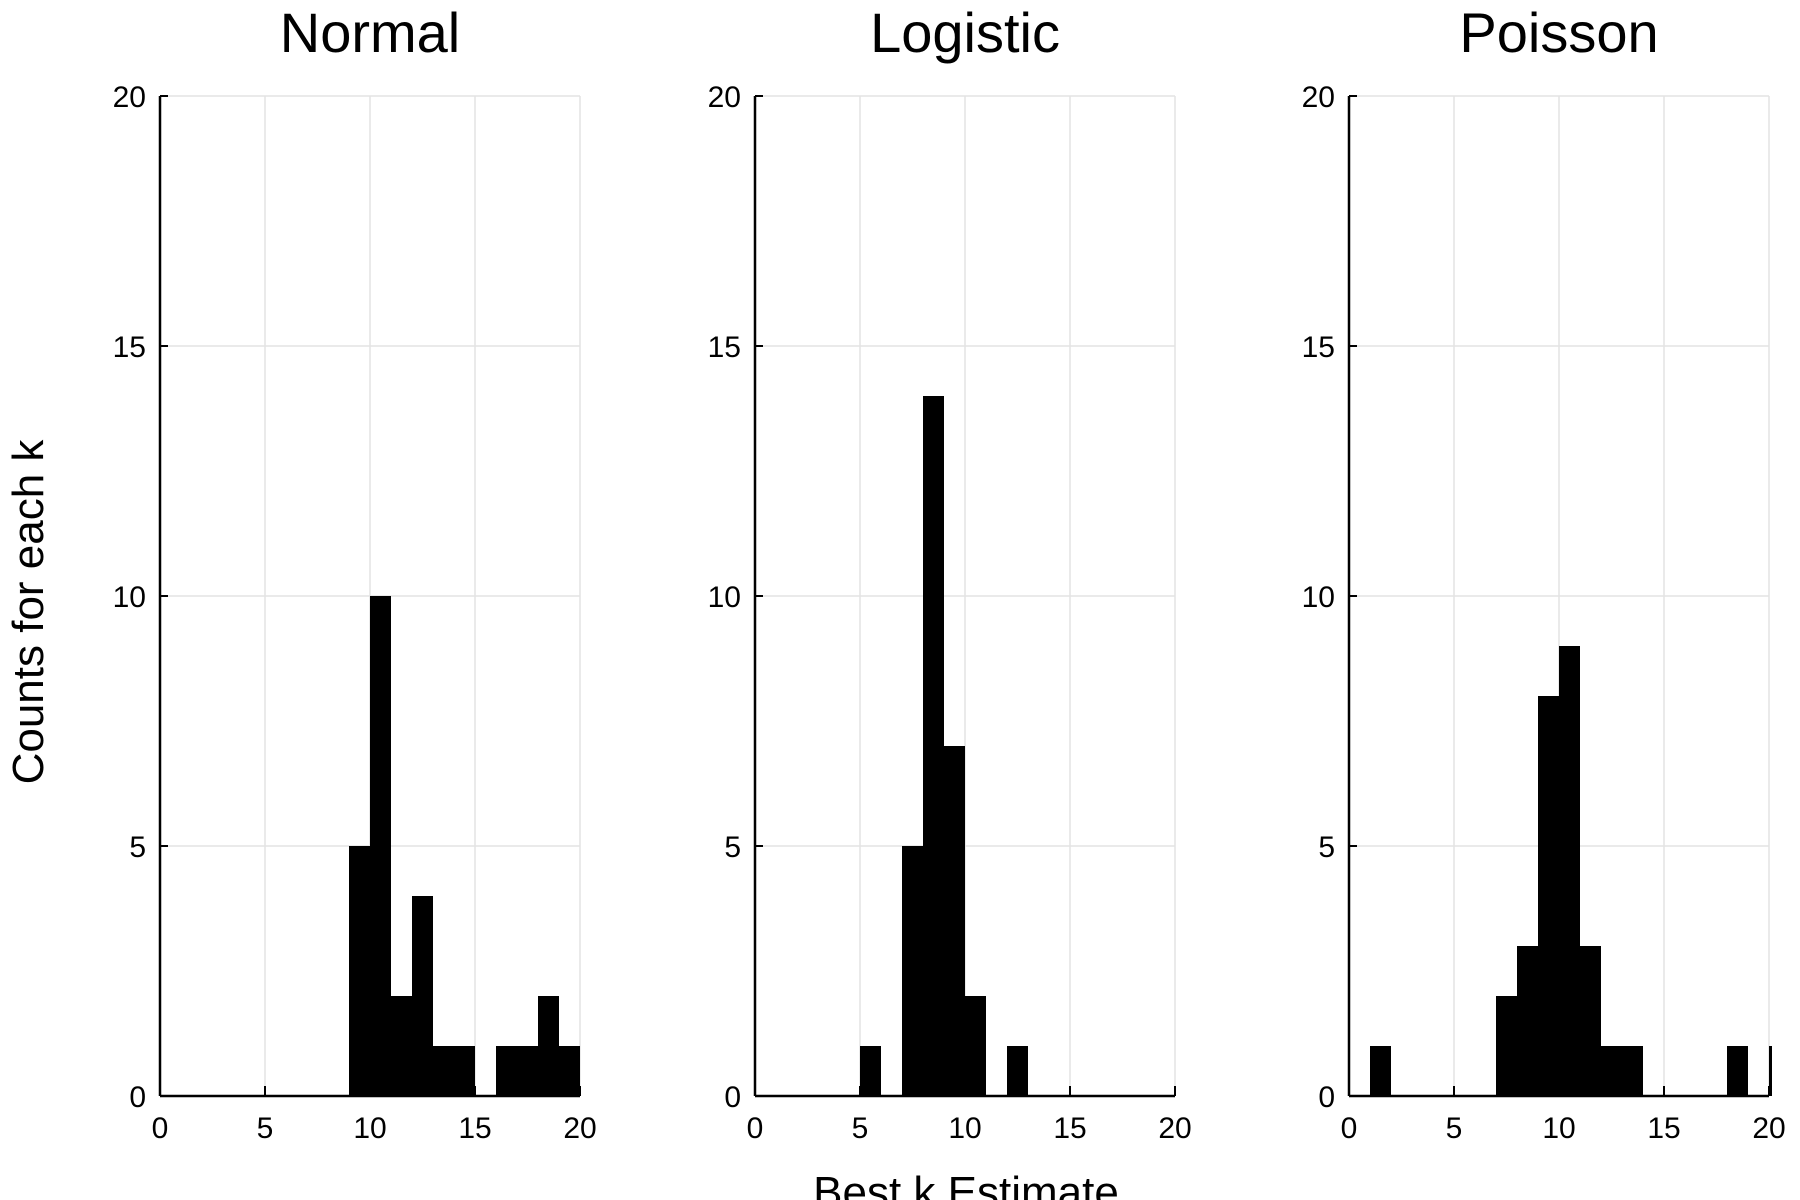 The height and width of the screenshot is (1200, 1800). I want to click on panel-title: Poisson, so click(1558, 32).